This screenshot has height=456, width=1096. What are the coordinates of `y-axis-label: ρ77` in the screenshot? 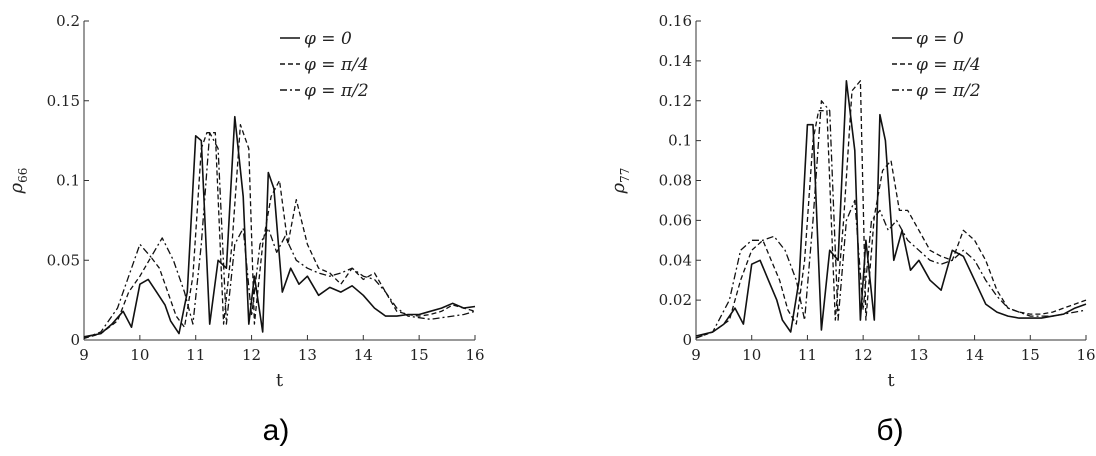 It's located at (620, 181).